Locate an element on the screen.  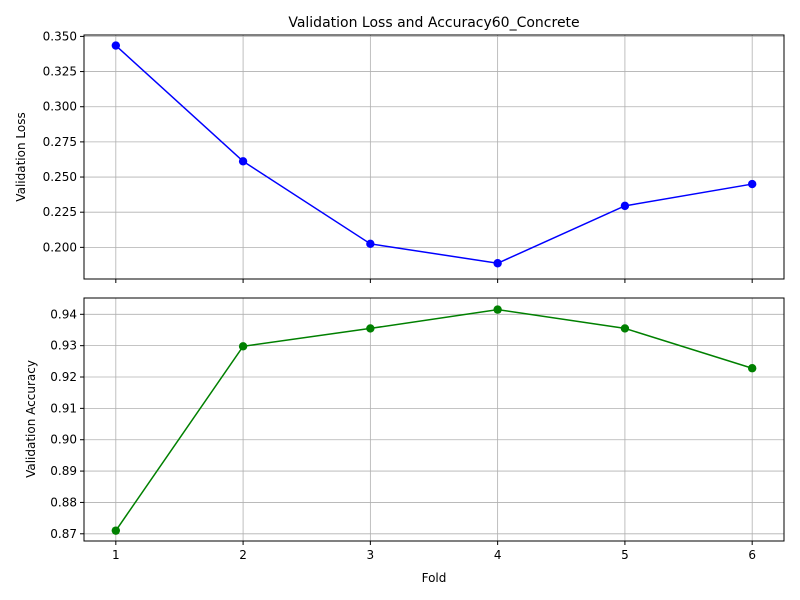
accuracy-y-tick-label: 0.94 is located at coordinates (63, 314).